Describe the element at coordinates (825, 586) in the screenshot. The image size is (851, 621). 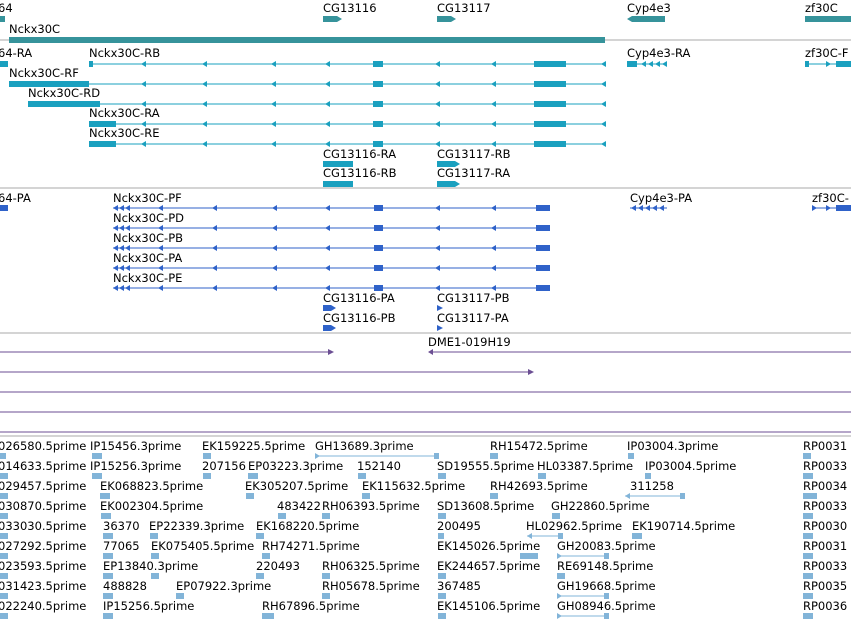
I see `est-label: RP0035` at that location.